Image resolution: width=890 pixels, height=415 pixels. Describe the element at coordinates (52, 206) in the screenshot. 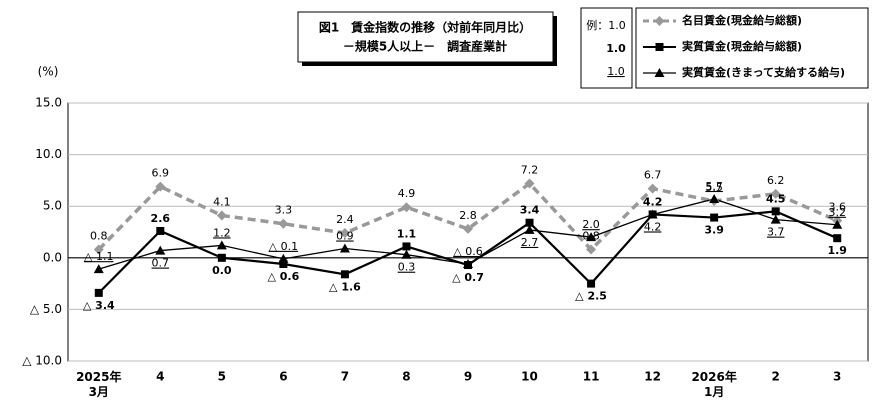

I see `y-tick-label: 5.0` at that location.